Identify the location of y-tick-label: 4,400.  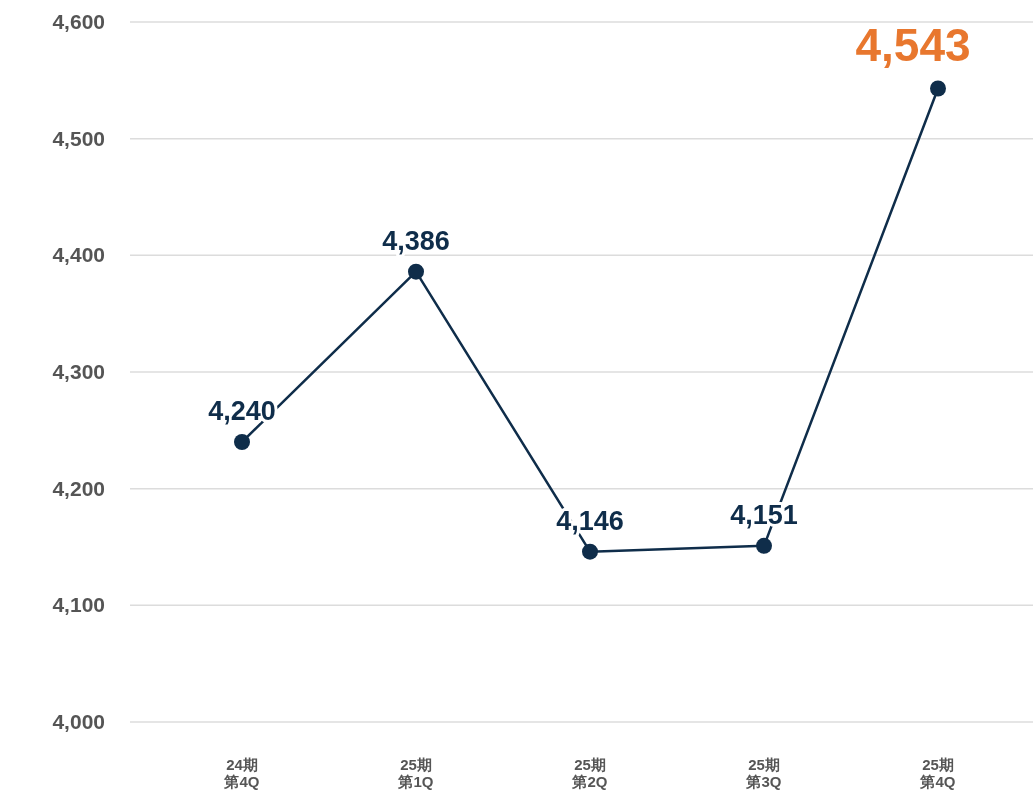
(78, 255).